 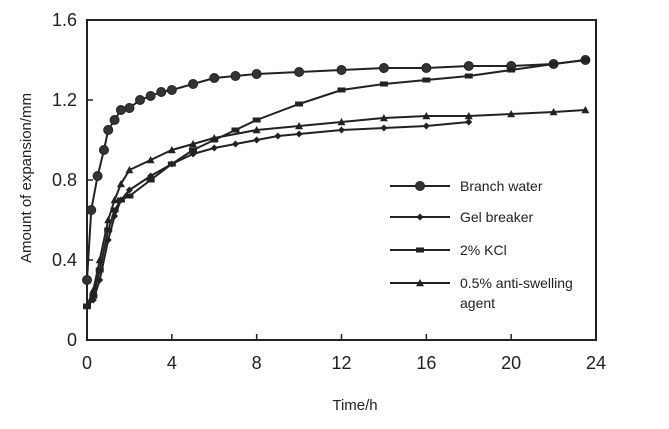 I want to click on x-axis-title: Time/h, so click(x=354, y=405).